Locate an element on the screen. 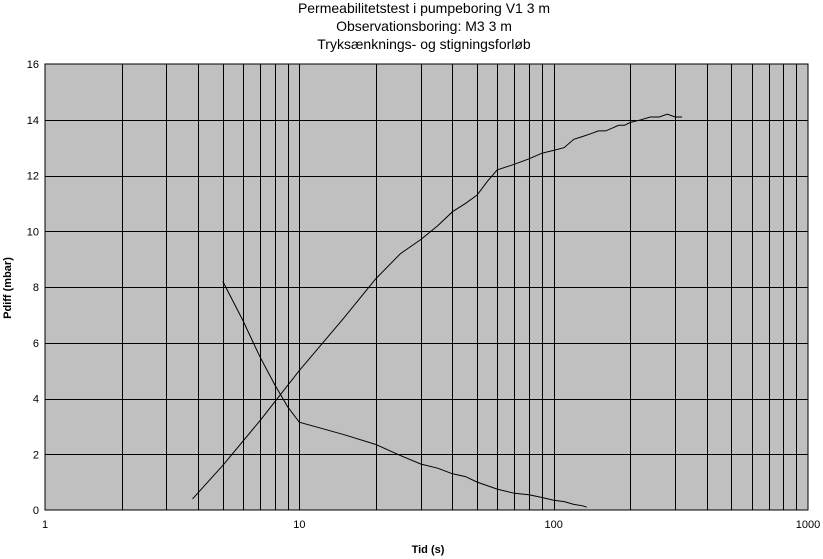  y-tick-label: 14 is located at coordinates (33, 121).